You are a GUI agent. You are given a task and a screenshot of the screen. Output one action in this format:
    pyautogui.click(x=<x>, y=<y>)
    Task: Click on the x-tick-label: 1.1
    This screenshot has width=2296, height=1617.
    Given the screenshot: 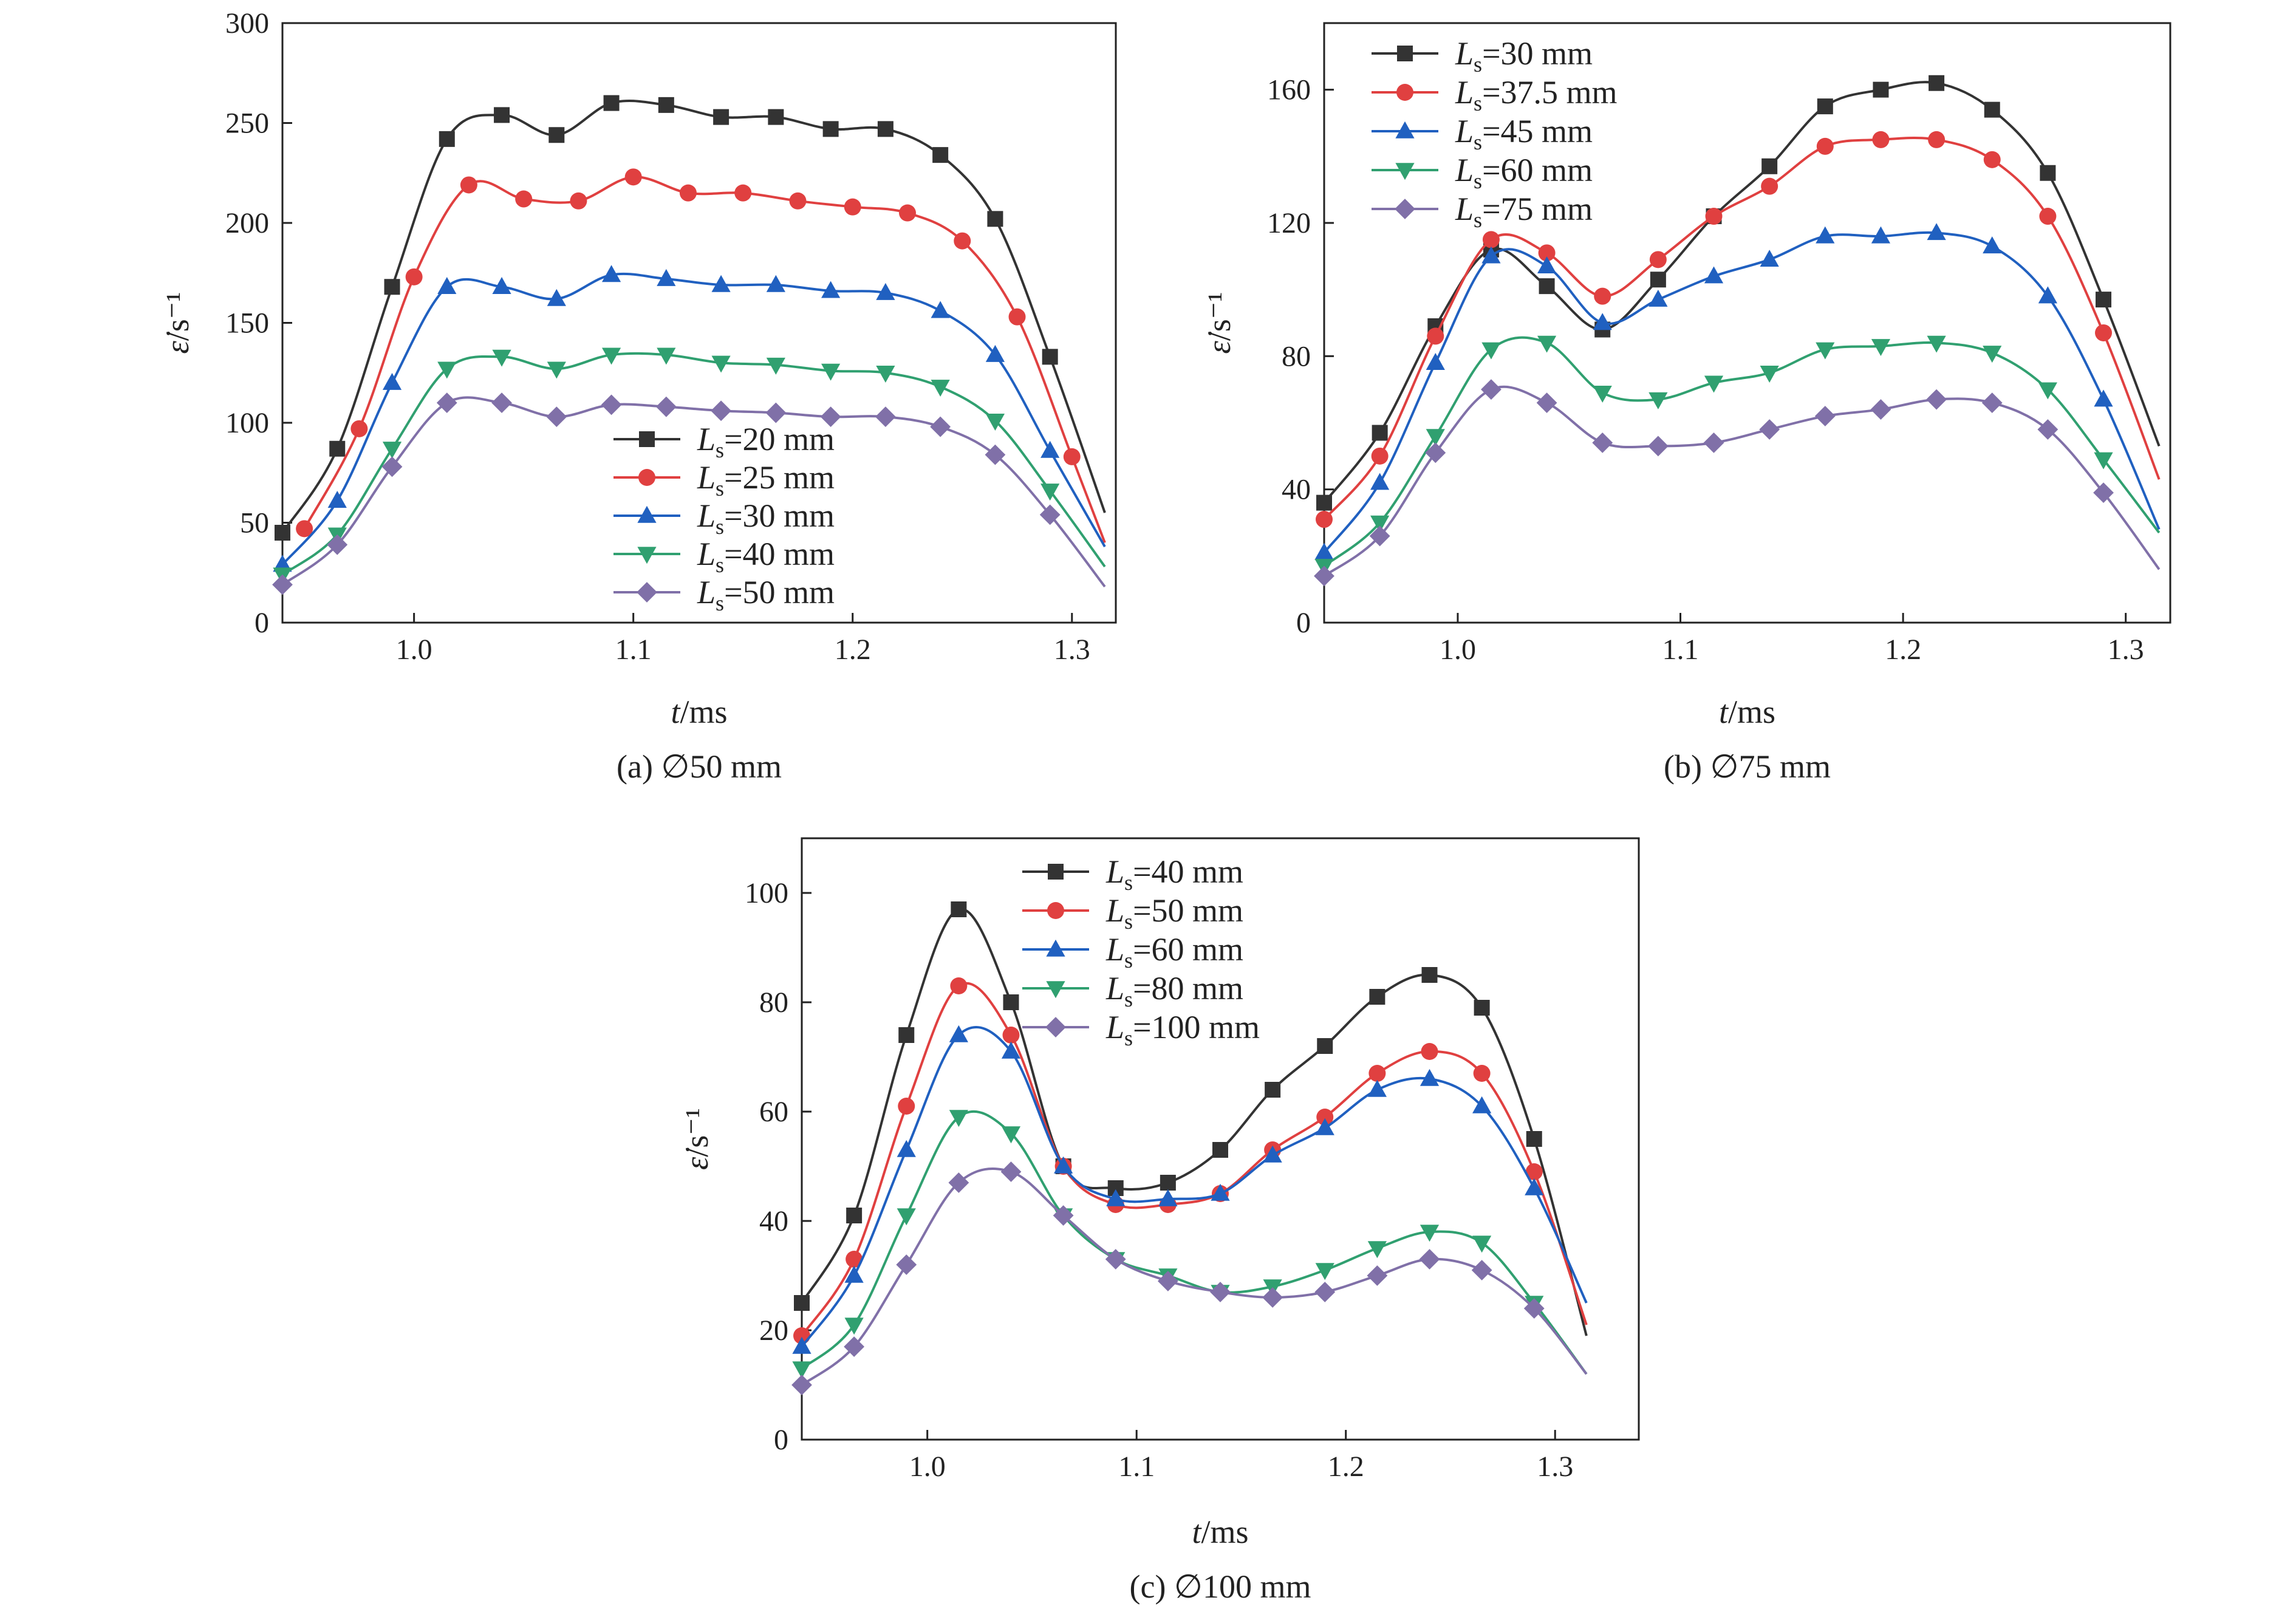 What is the action you would take?
    pyautogui.click(x=1136, y=1467)
    